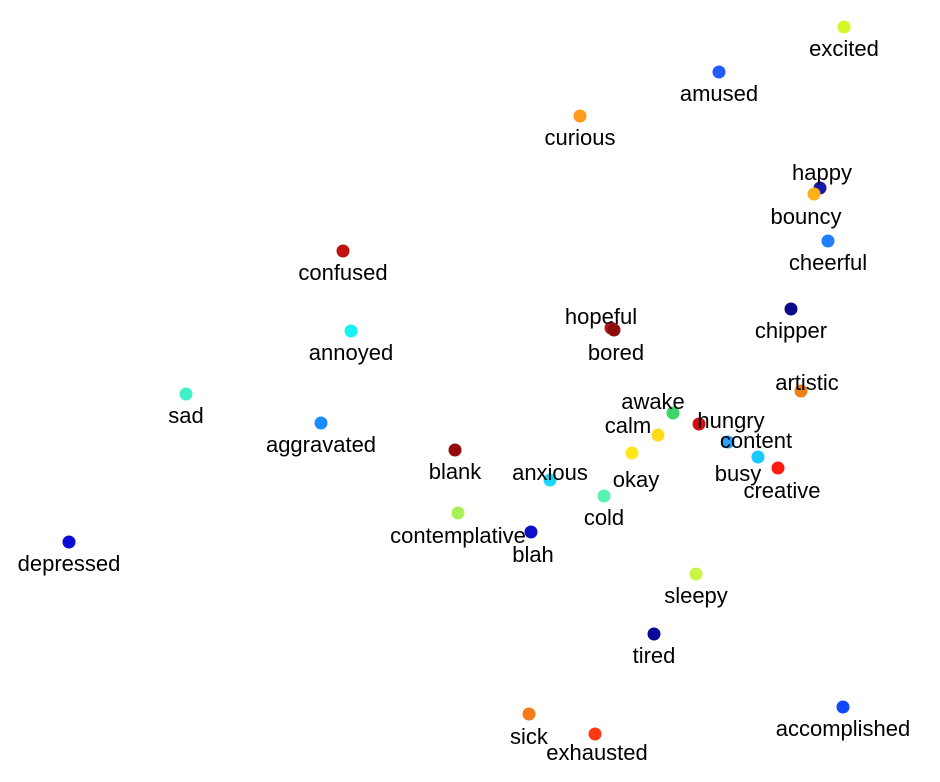  What do you see at coordinates (632, 453) in the screenshot?
I see `point-okay` at bounding box center [632, 453].